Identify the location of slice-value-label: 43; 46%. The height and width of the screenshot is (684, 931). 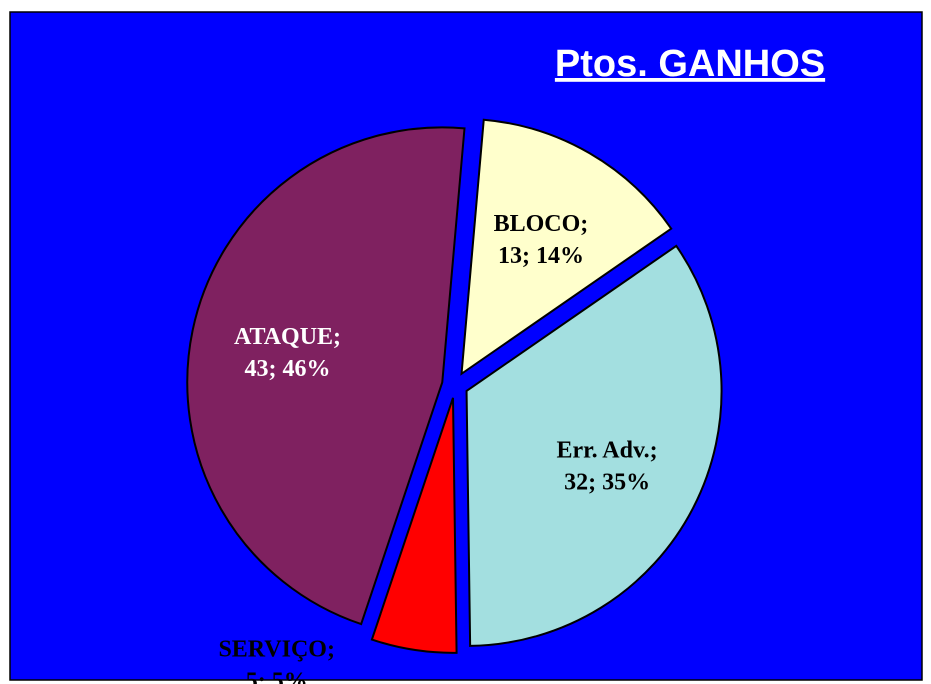
(288, 369).